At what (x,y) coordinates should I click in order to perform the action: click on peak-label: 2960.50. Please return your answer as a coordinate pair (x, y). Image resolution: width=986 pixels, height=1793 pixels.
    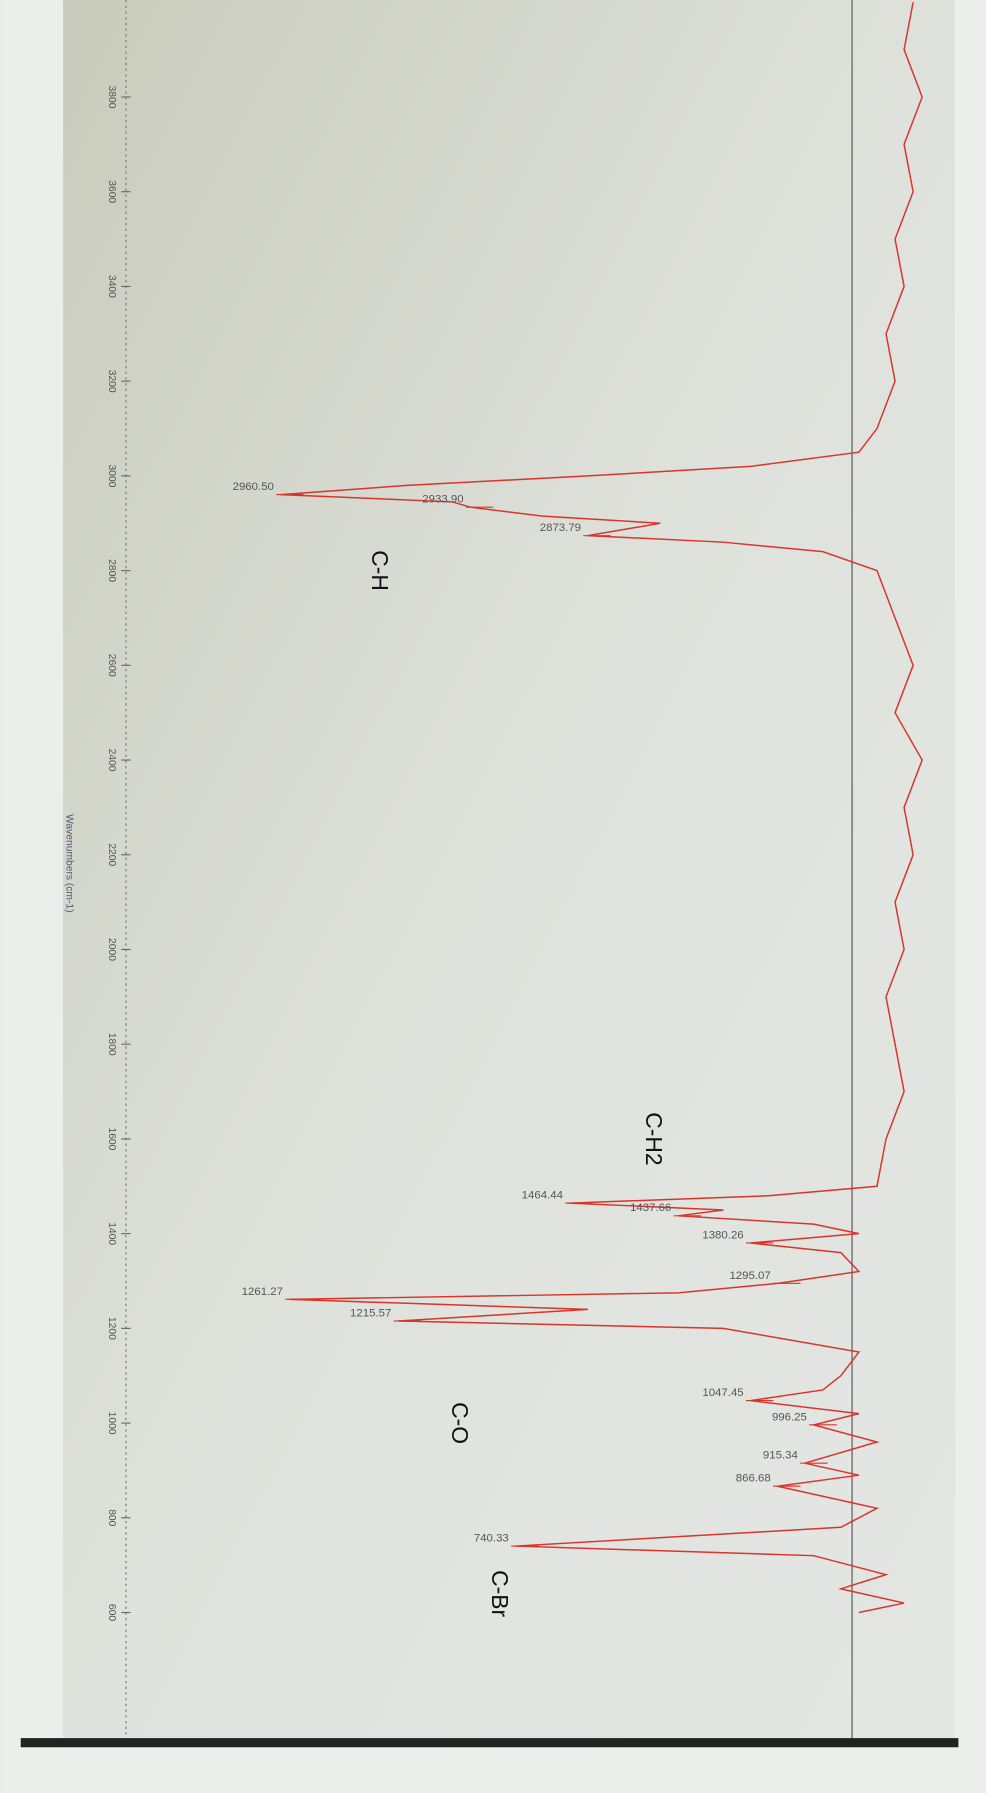
    Looking at the image, I should click on (253, 487).